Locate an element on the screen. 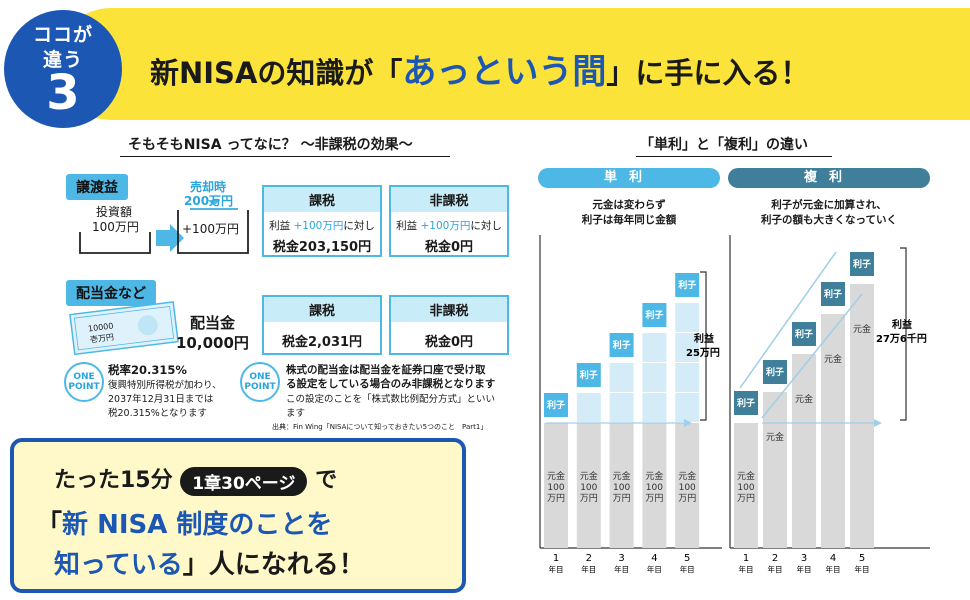 This screenshot has height=600, width=970. untaxed-head: 非課税 is located at coordinates (449, 199).